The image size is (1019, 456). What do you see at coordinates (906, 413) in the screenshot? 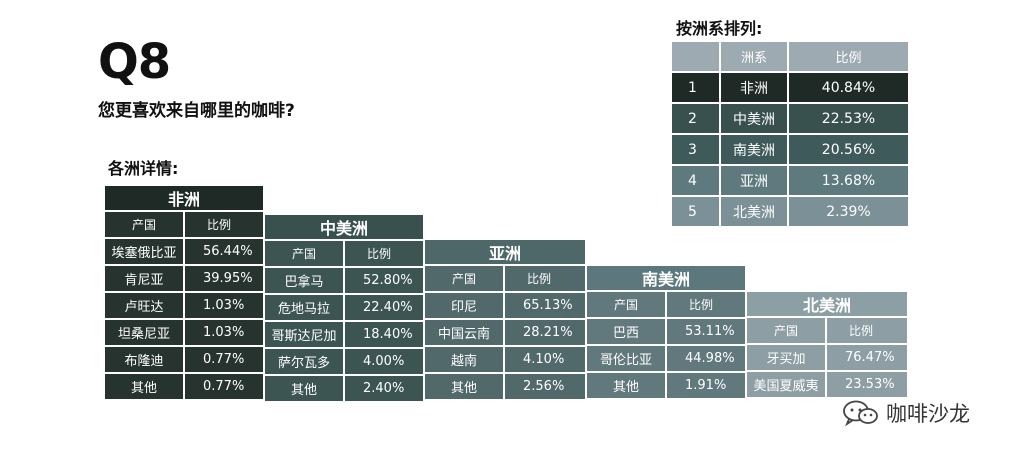
I see `watermark: 咖啡沙龙` at bounding box center [906, 413].